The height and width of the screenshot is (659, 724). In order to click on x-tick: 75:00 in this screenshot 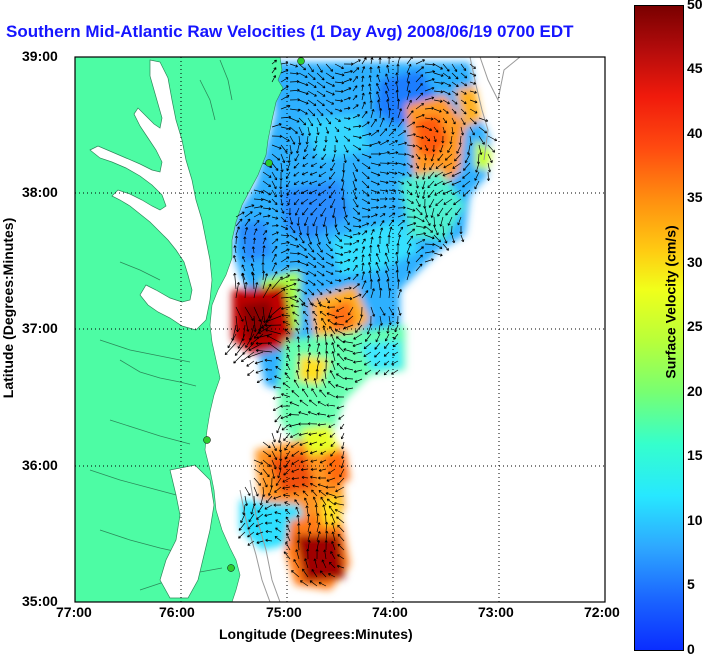, I will do `click(284, 612)`.